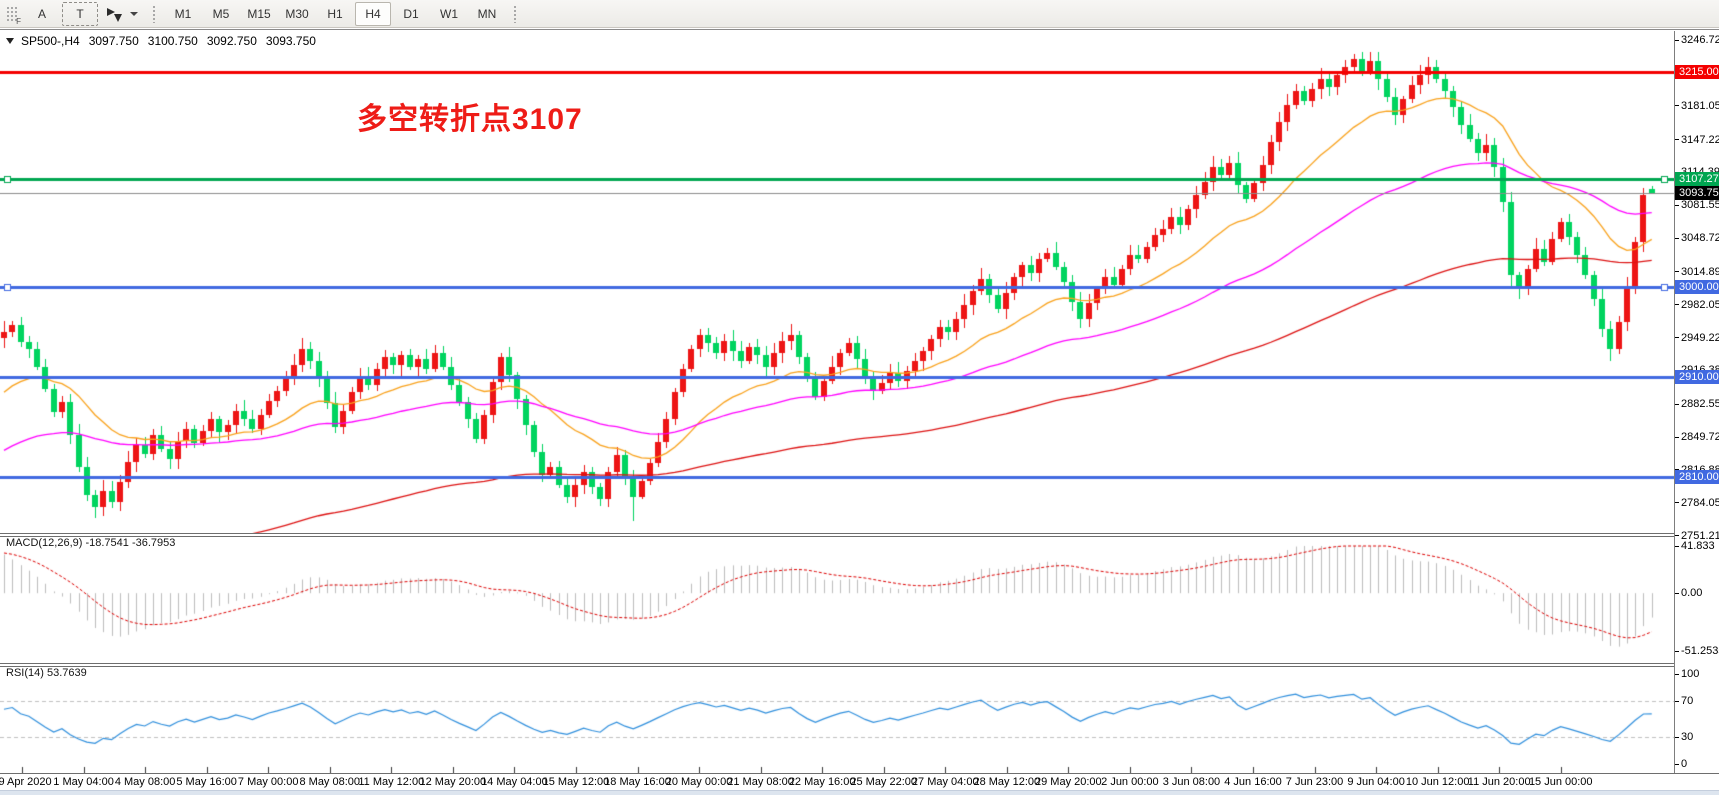 Image resolution: width=1719 pixels, height=795 pixels. I want to click on time-label: 5 May 16:00, so click(206, 782).